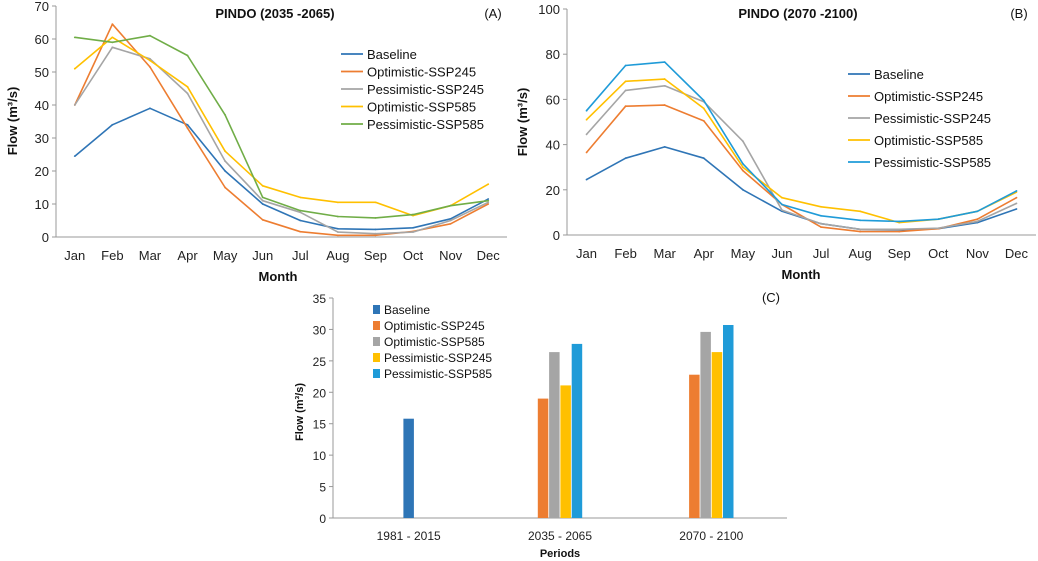  Describe the element at coordinates (451, 255) in the screenshot. I see `a-x-tick-label: Nov` at that location.